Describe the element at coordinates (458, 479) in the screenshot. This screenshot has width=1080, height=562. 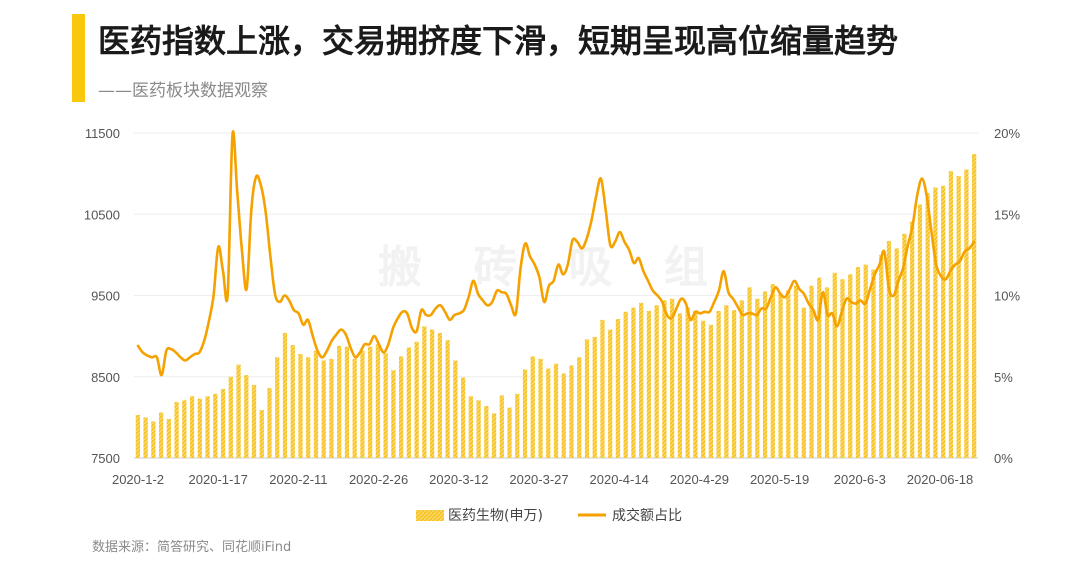
I see `x-tick-label: 2020-3-12` at that location.